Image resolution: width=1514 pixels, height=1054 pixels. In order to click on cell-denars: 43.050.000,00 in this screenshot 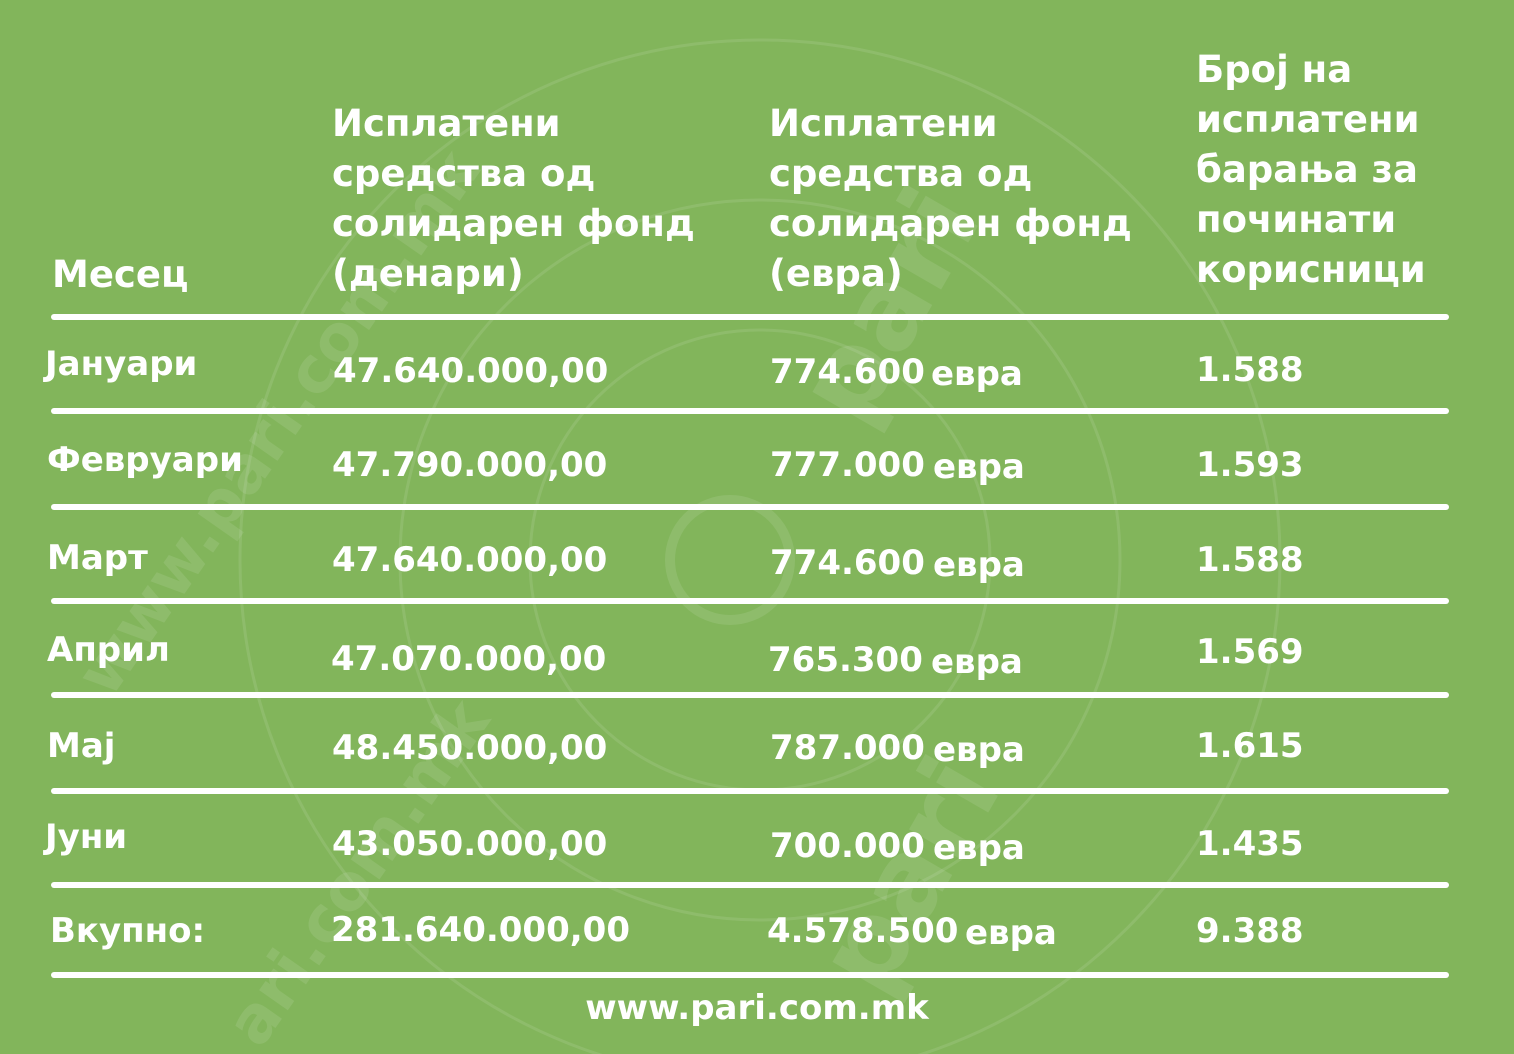, I will do `click(470, 844)`.